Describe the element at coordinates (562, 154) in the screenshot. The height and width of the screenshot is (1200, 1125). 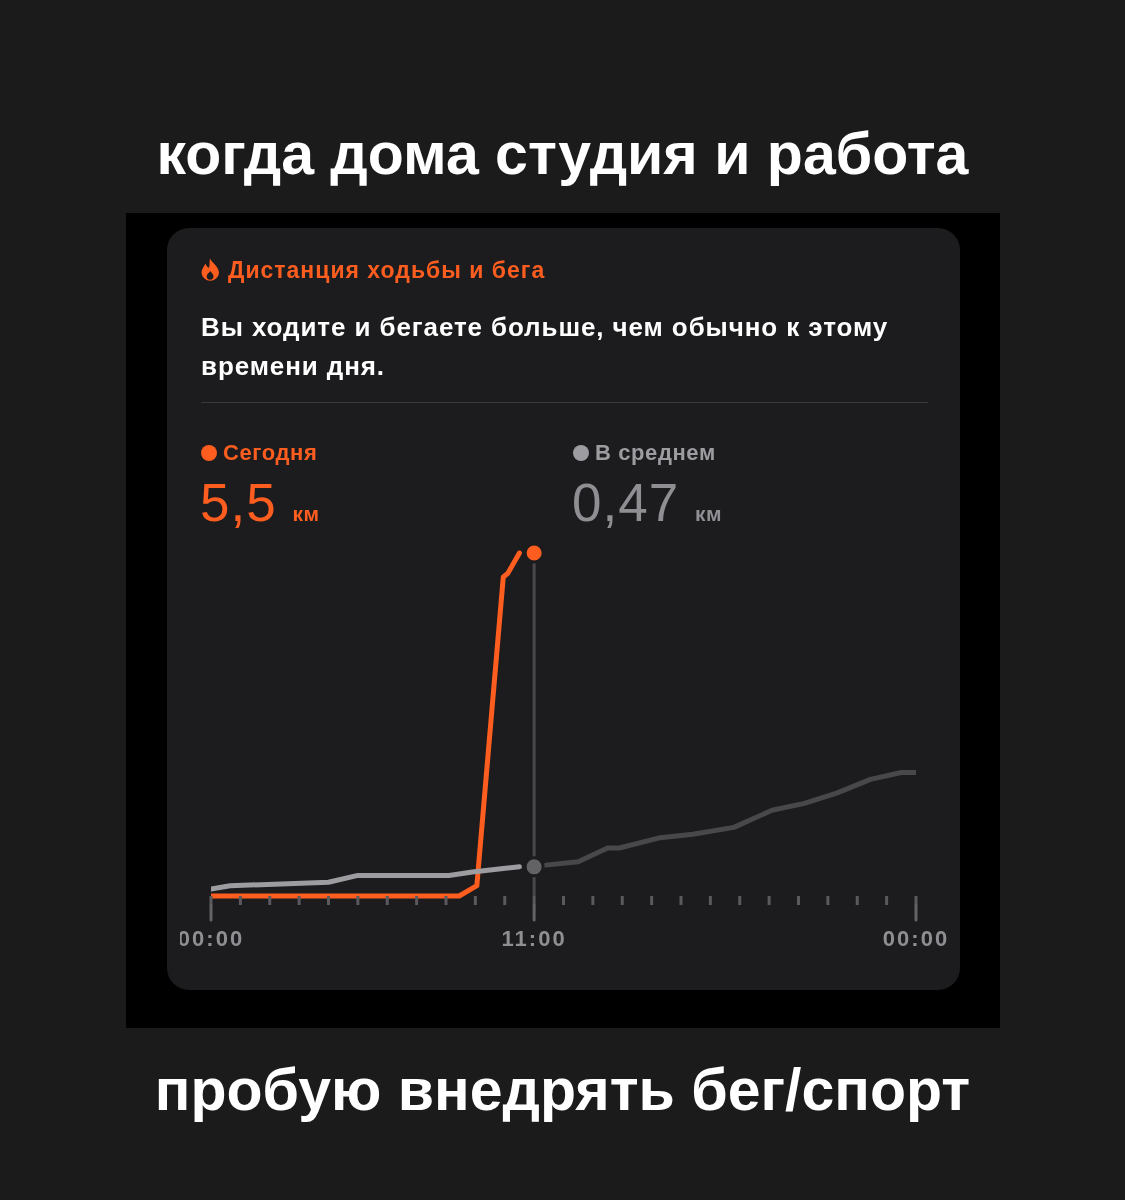
I see `chart-title: когда дома студия и работа` at that location.